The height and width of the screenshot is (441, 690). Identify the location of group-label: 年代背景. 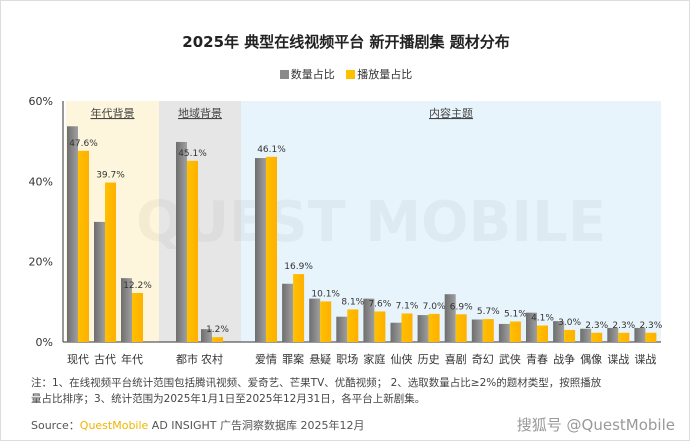
(113, 113).